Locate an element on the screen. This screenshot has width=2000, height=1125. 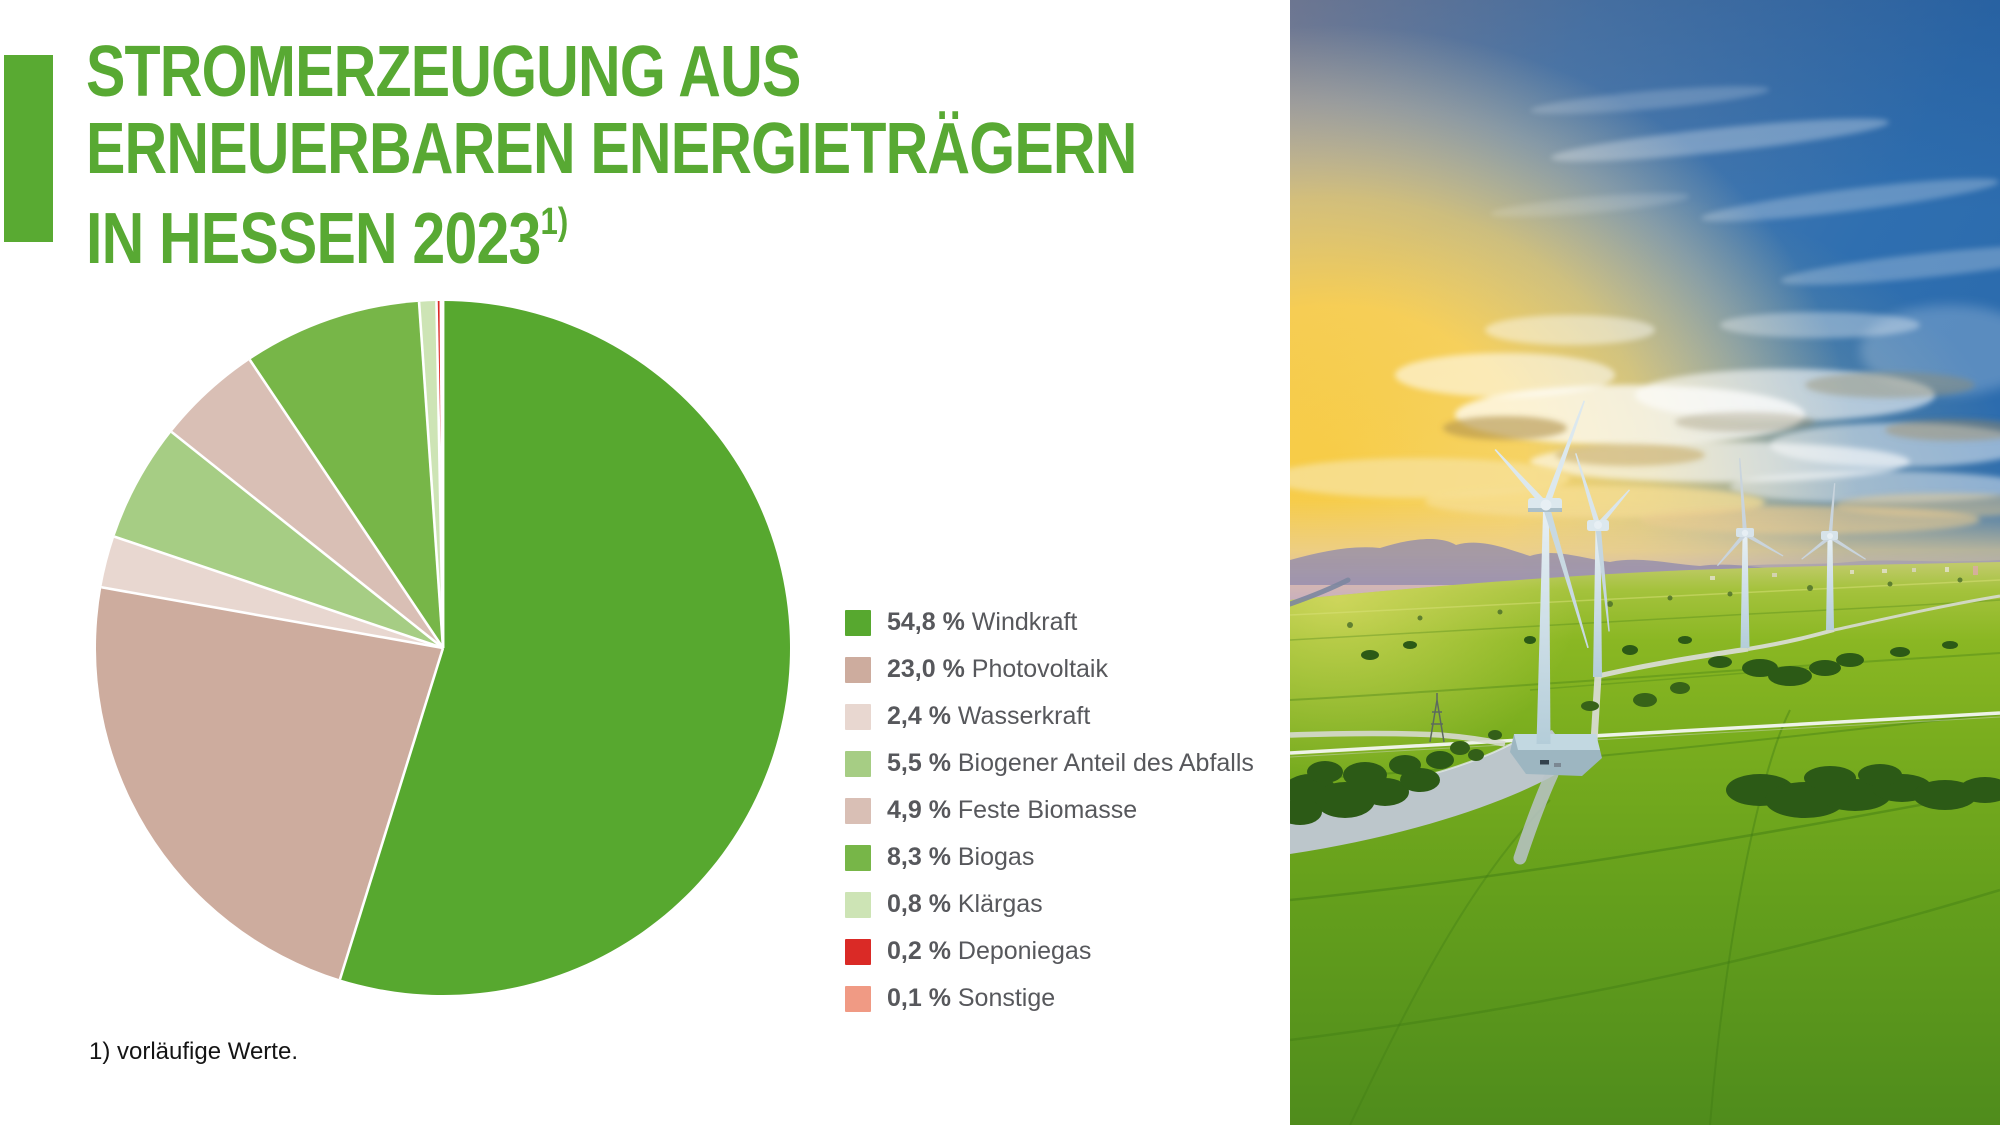
legend-value: 2,4 % is located at coordinates (919, 716).